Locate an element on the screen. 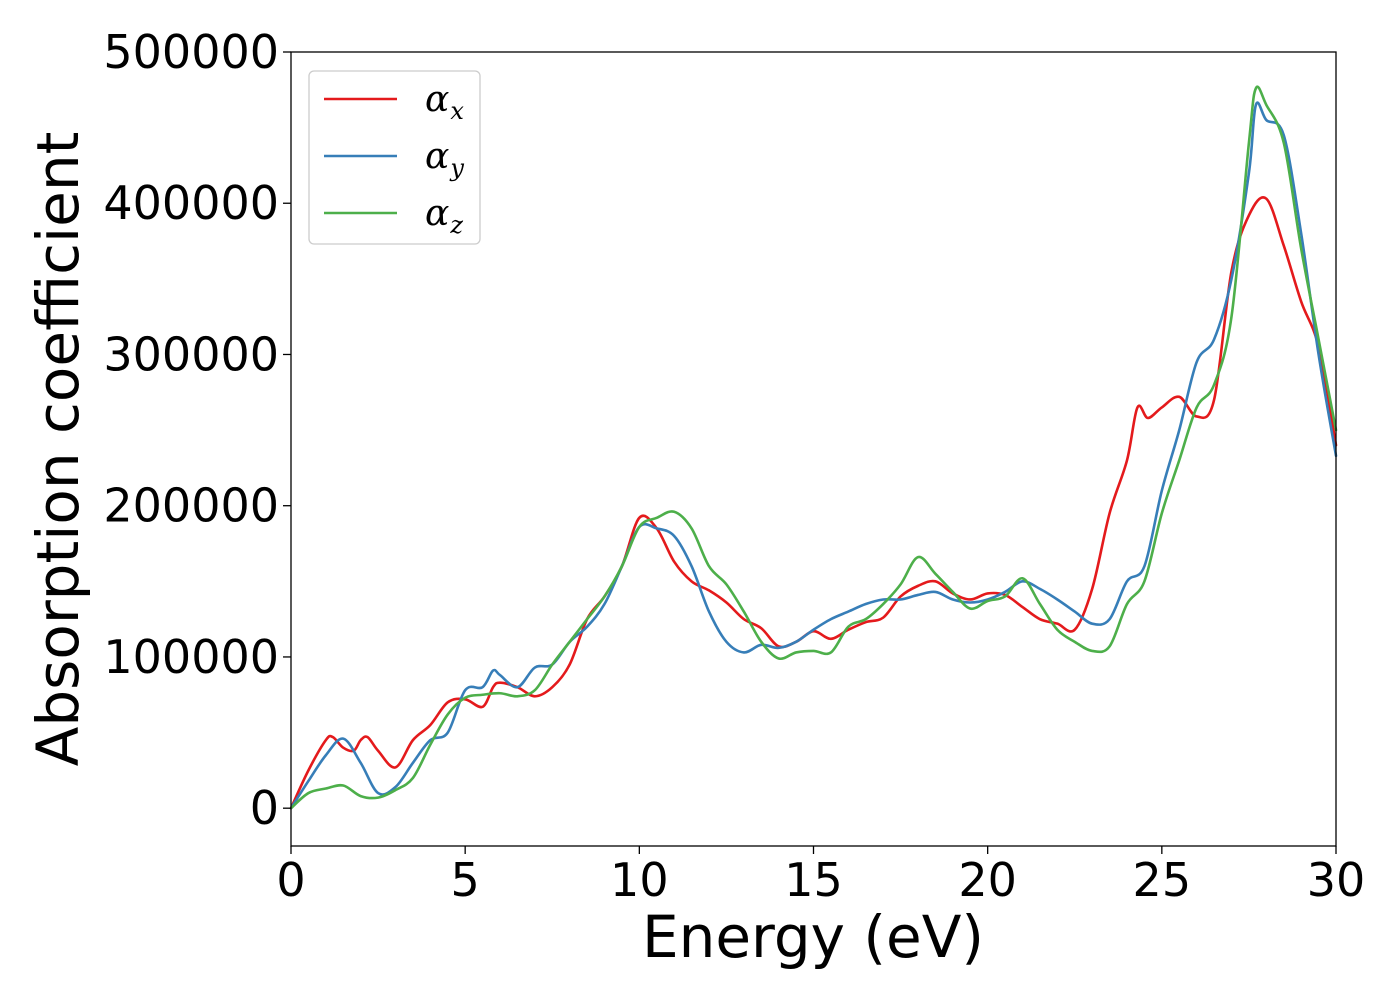 Image resolution: width=1400 pixels, height=1000 pixels. legend-subscript: x is located at coordinates (457, 111).